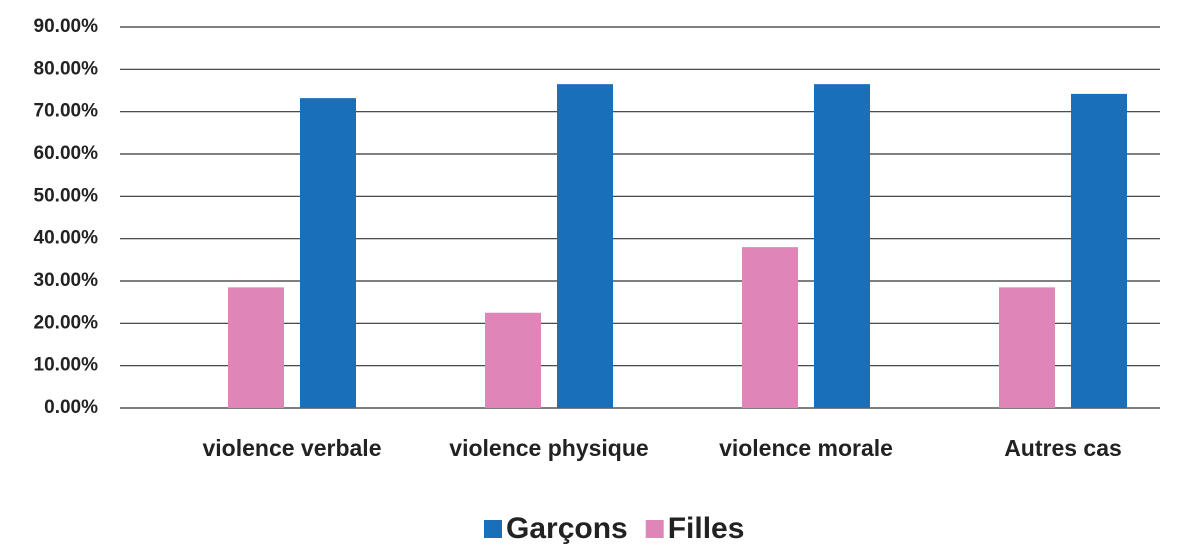 The image size is (1193, 548). I want to click on y-tick-label: 10.00%, so click(66, 365).